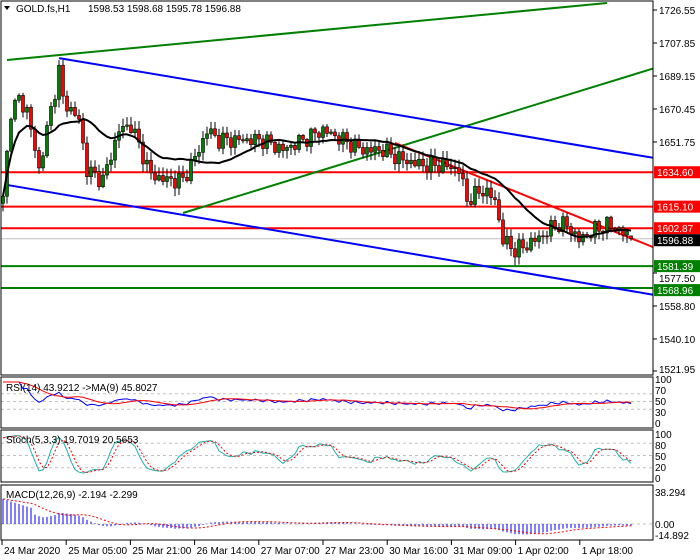 Image resolution: width=700 pixels, height=560 pixels. I want to click on rsi-tick-label: 50, so click(661, 402).